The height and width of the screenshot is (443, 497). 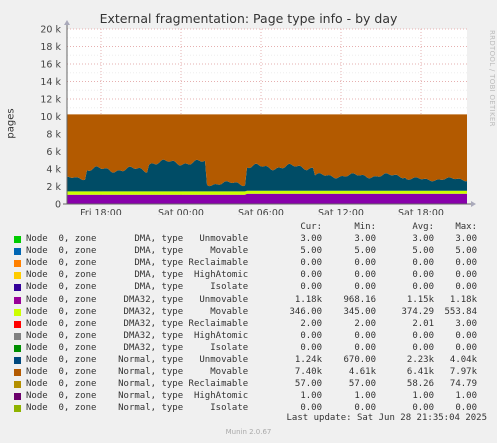 I want to click on legend-value-cur: 7.40k, so click(x=308, y=372).